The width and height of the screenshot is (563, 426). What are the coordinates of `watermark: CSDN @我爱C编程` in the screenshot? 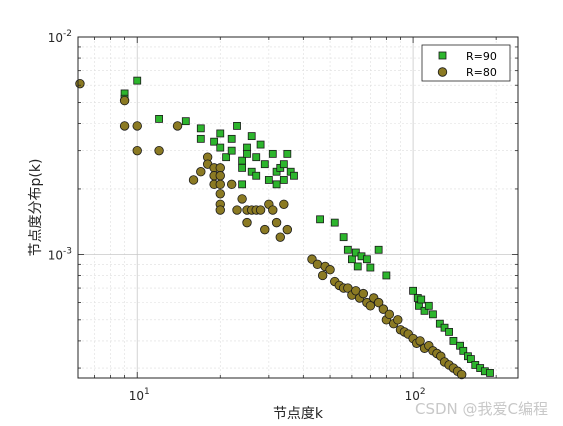 It's located at (481, 409).